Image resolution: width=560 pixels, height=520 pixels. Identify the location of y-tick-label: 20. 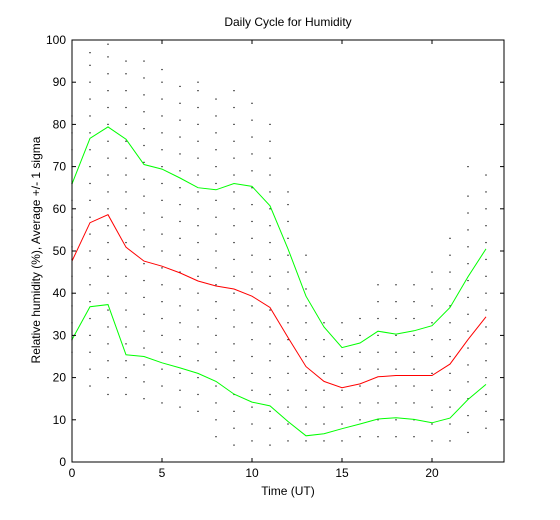
(60, 378).